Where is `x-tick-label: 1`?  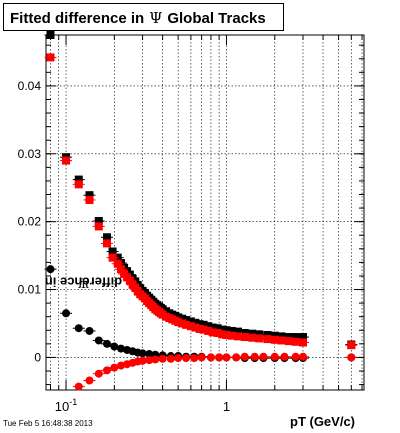
x-tick-label: 1 is located at coordinates (226, 406).